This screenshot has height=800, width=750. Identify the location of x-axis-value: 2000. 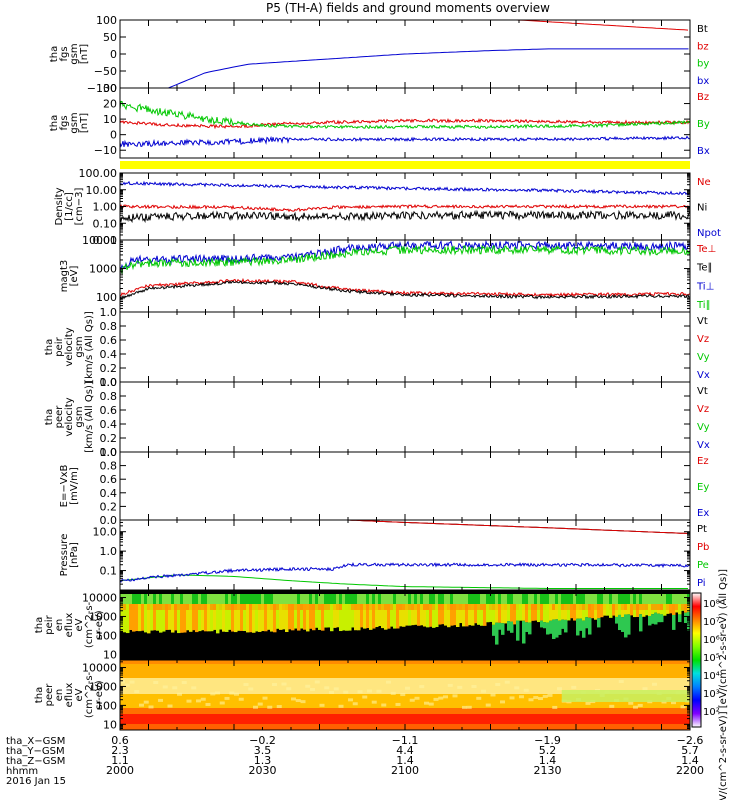
(120, 770).